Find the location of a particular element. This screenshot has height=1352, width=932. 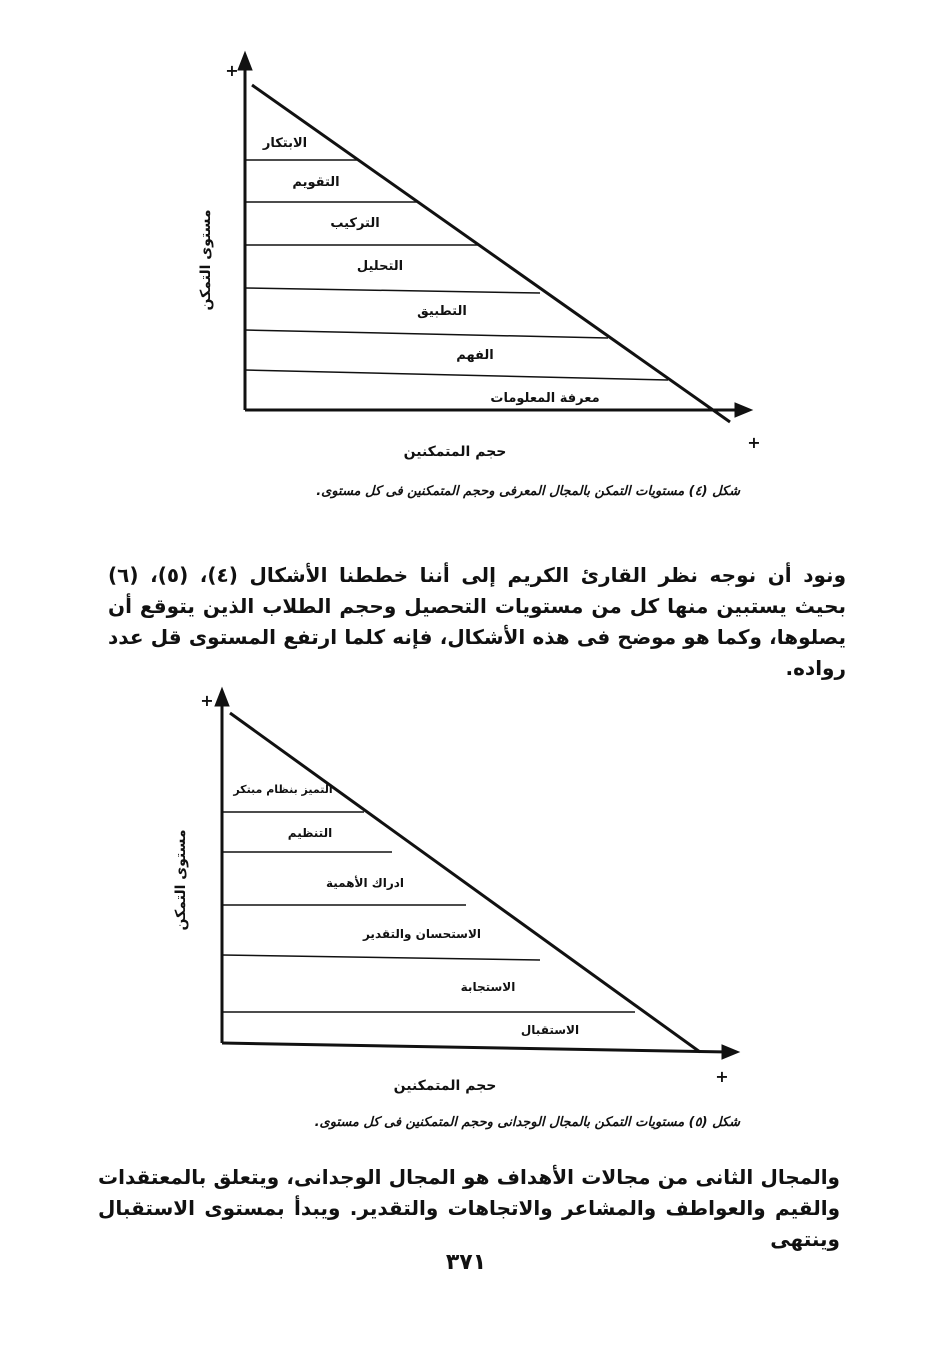

level-label: الابتكار is located at coordinates (284, 143).